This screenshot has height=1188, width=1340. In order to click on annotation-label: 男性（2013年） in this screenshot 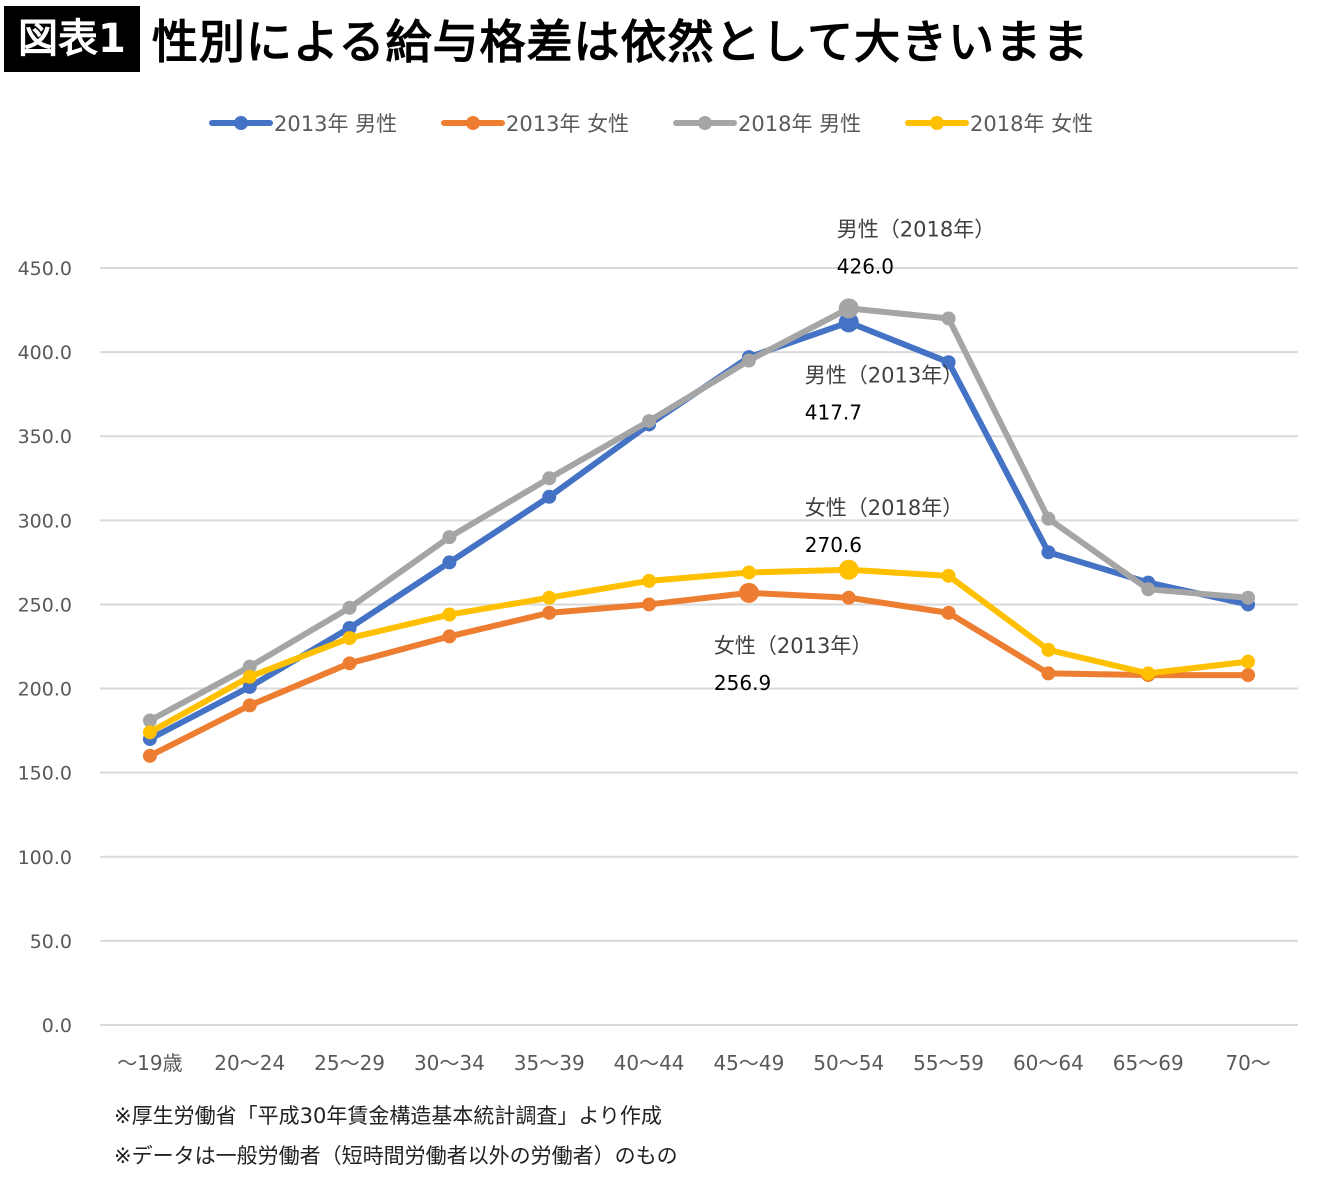, I will do `click(884, 375)`.